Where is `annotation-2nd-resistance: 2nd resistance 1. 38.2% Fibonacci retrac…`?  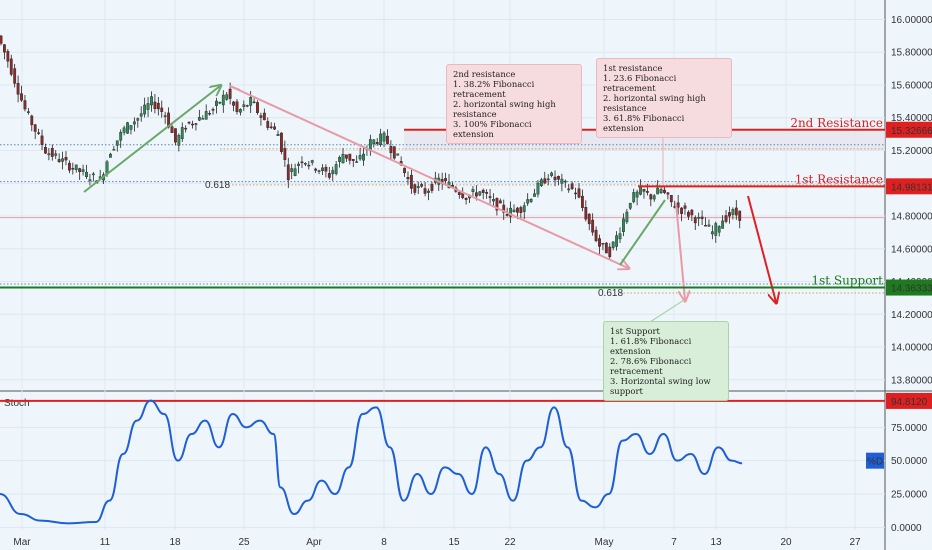 annotation-2nd-resistance: 2nd resistance 1. 38.2% Fibonacci retrac… is located at coordinates (514, 104).